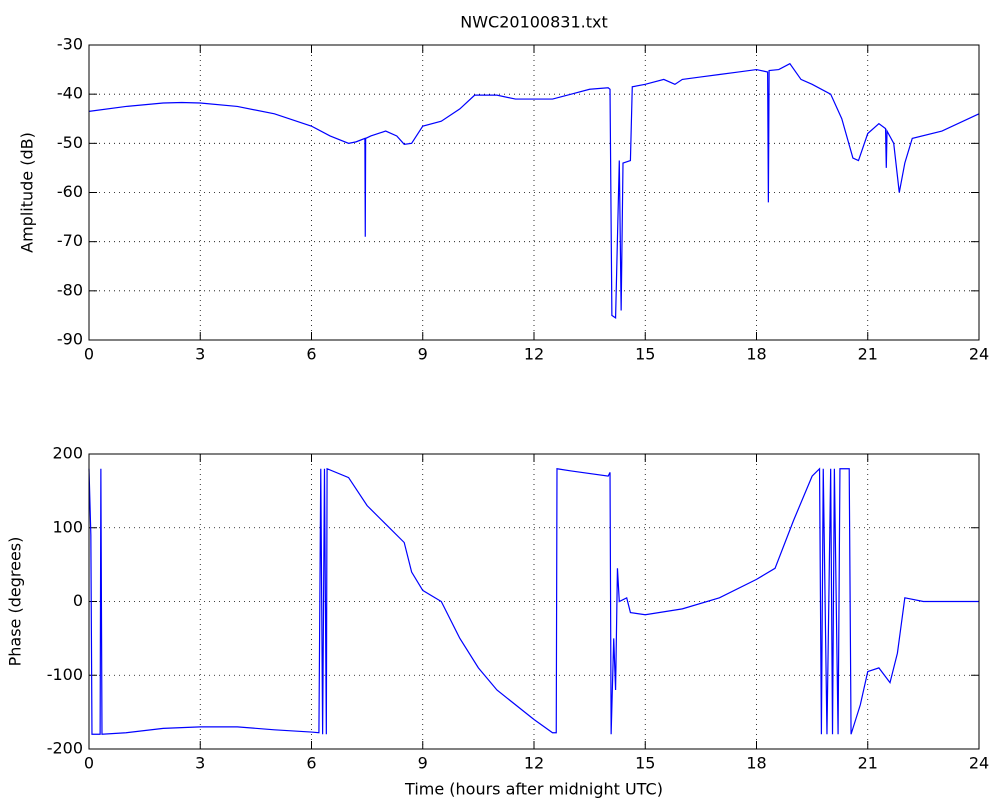 This screenshot has width=998, height=806. Describe the element at coordinates (70, 339) in the screenshot. I see `y-tick-label: -90` at that location.